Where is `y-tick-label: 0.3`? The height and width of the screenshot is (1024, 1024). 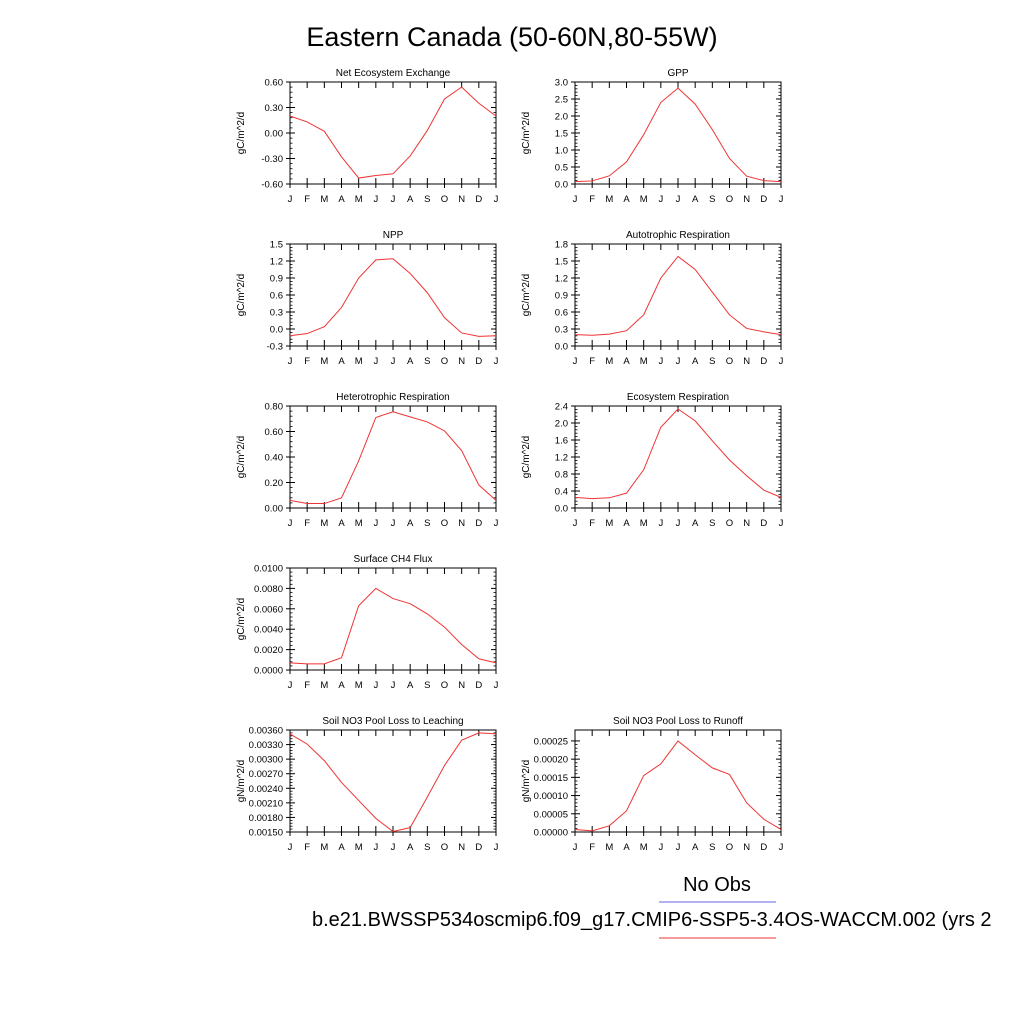
y-tick-label: 0.3 is located at coordinates (276, 313).